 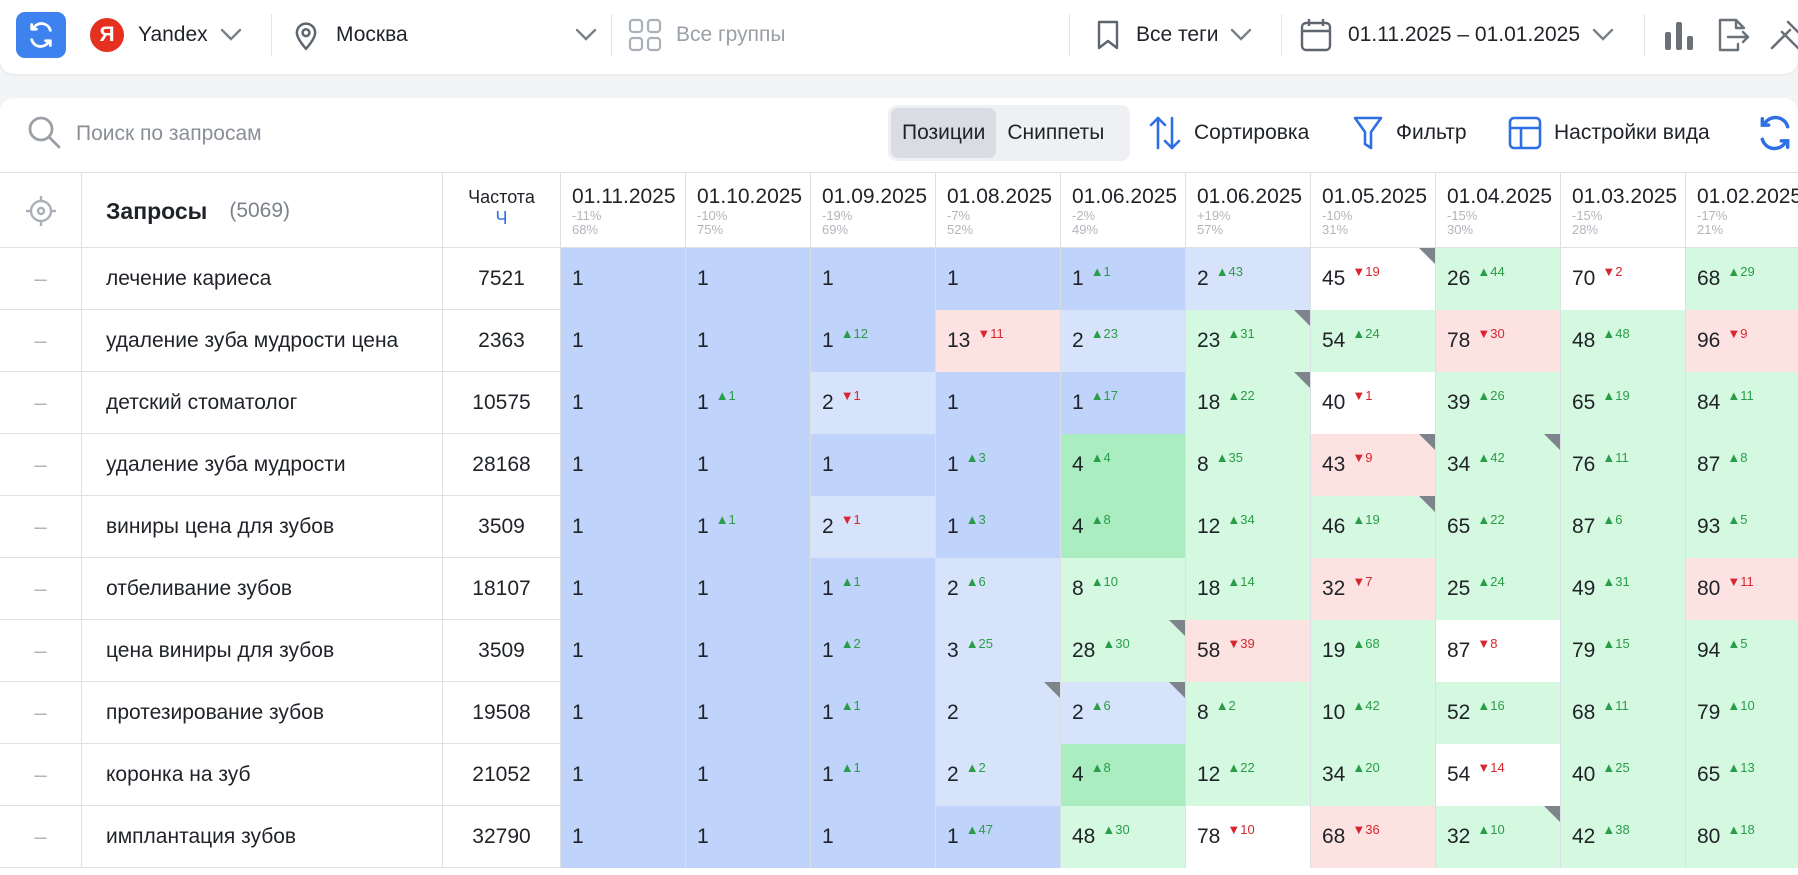 I want to click on position-cell: 94 ▲5, so click(x=1742, y=651).